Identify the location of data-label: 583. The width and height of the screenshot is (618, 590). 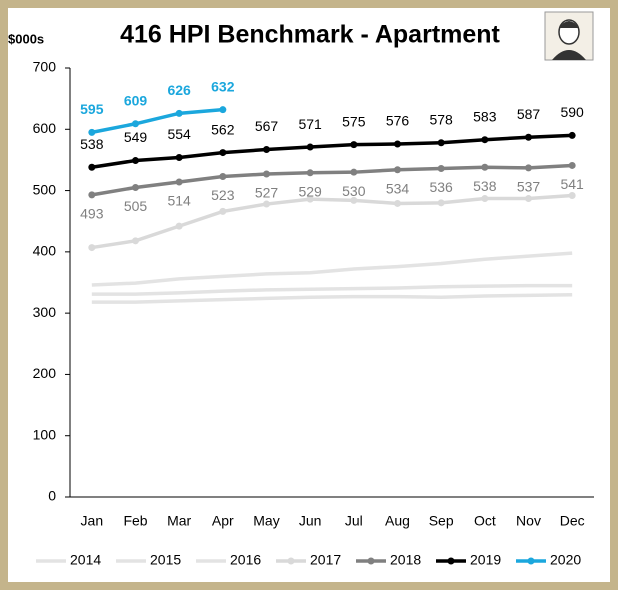
(485, 116).